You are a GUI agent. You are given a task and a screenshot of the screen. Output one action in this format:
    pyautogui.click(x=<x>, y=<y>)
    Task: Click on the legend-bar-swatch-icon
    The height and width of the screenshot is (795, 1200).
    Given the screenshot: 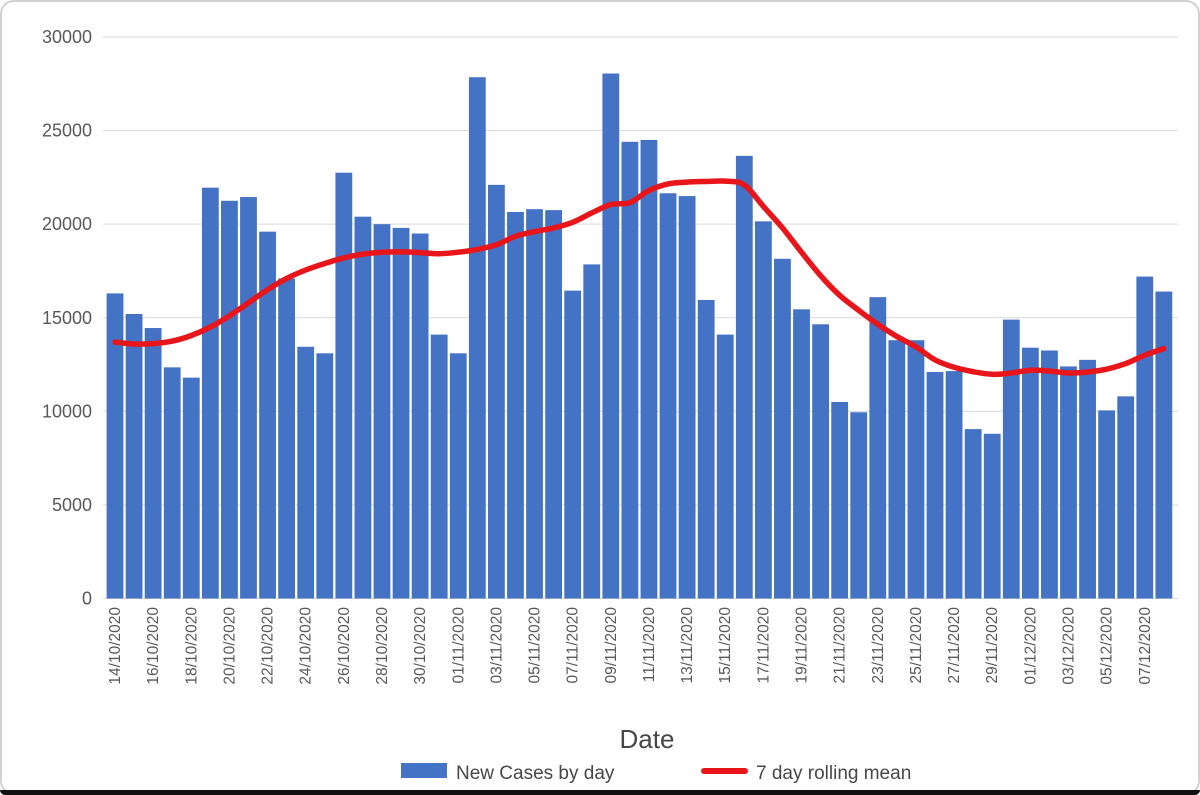 What is the action you would take?
    pyautogui.click(x=424, y=770)
    